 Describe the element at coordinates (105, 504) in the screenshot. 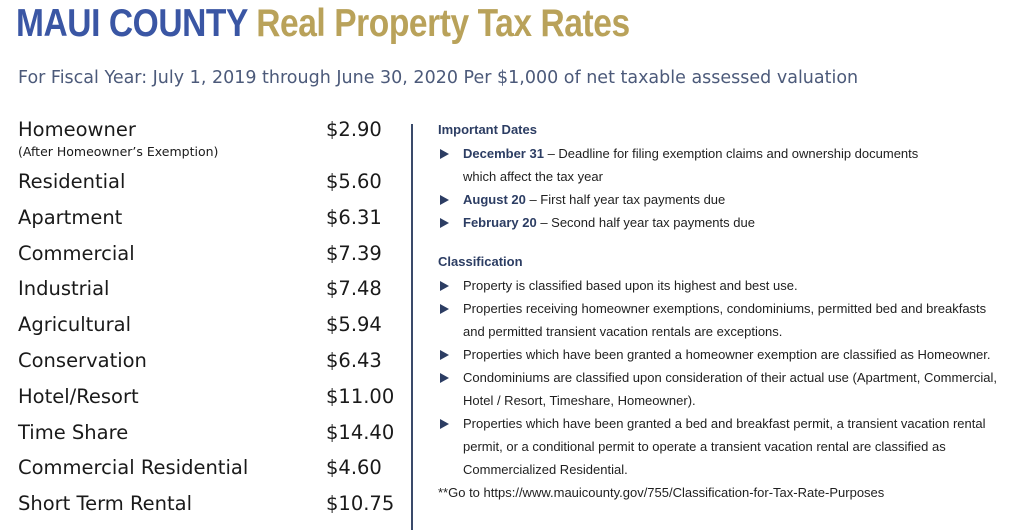

I see `rate-name: Short Term Rental` at that location.